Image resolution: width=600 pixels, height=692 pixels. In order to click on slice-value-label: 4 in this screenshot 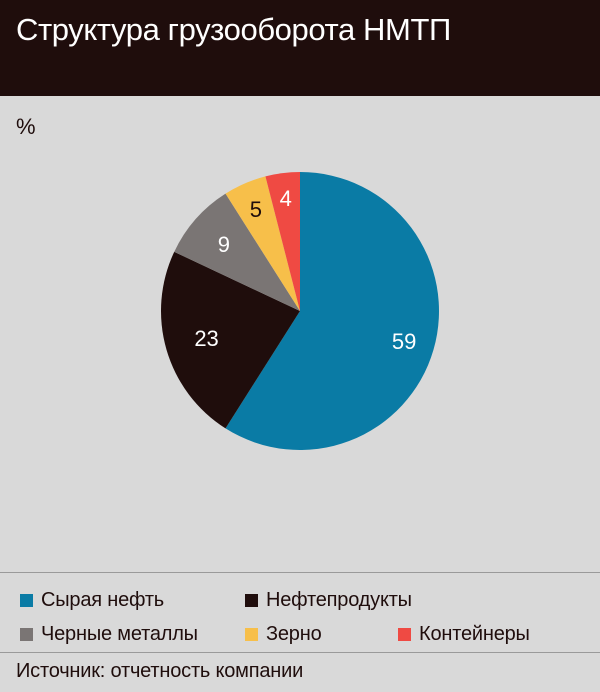, I will do `click(286, 198)`.